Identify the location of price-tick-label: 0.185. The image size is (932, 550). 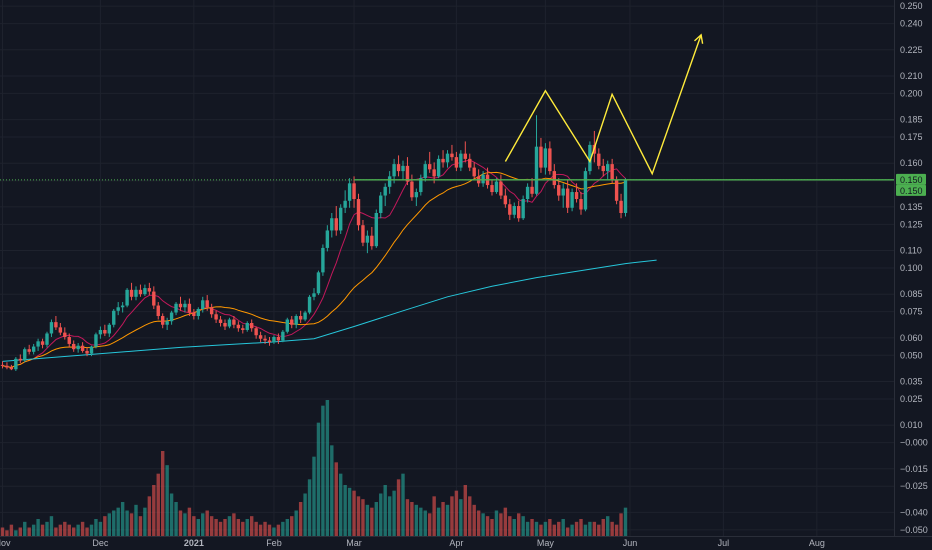
(911, 120).